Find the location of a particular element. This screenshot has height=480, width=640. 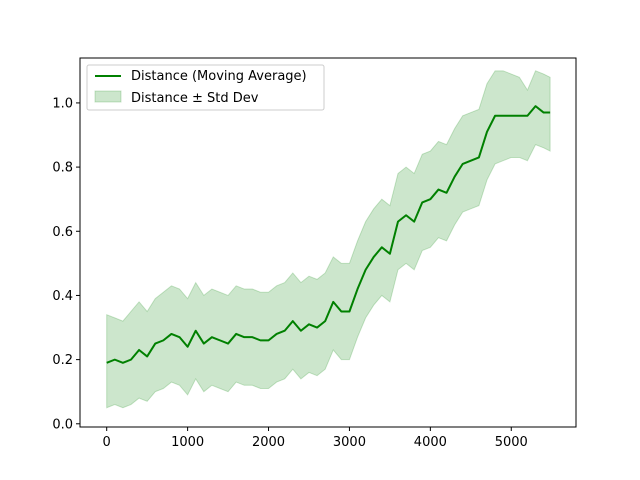

y-tick-label: 0.4 is located at coordinates (62, 296).